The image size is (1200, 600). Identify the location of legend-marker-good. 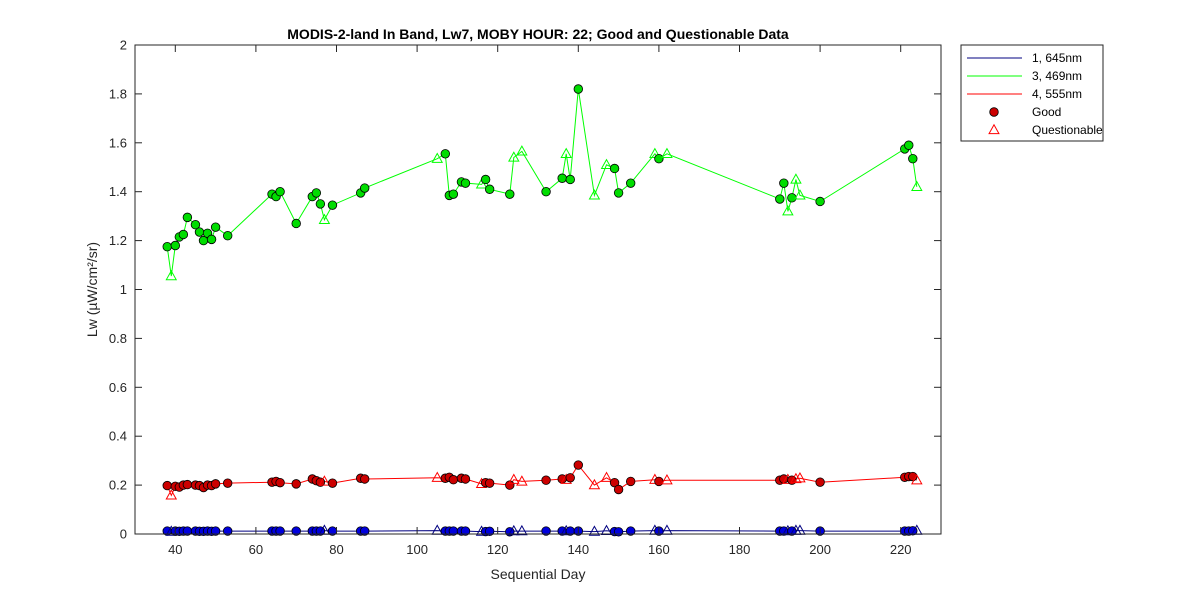
(994, 112).